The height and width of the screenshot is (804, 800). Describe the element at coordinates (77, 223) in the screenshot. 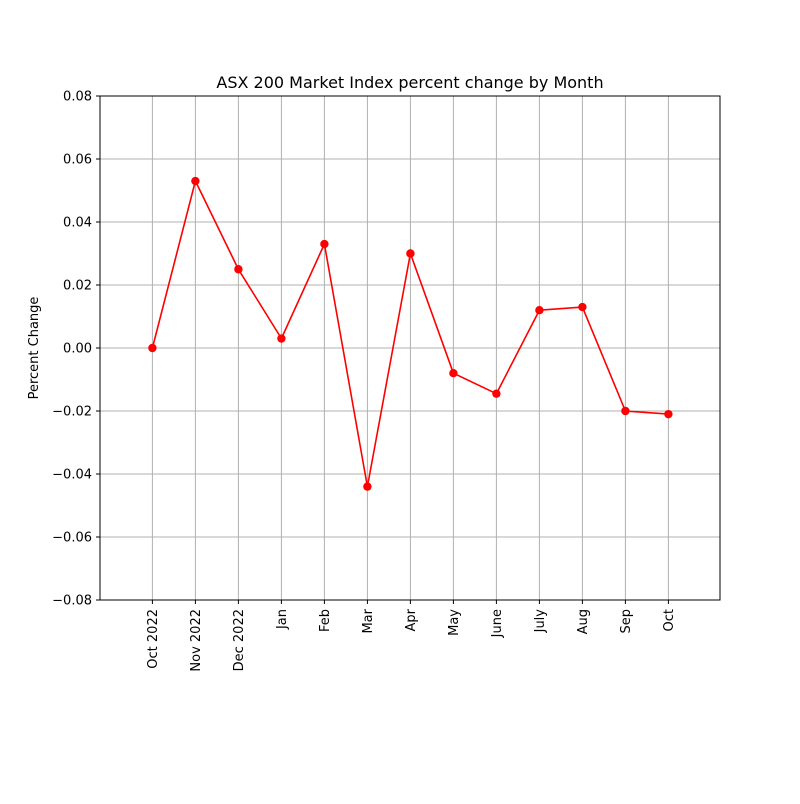

I see `y-tick-label: 0.04` at that location.